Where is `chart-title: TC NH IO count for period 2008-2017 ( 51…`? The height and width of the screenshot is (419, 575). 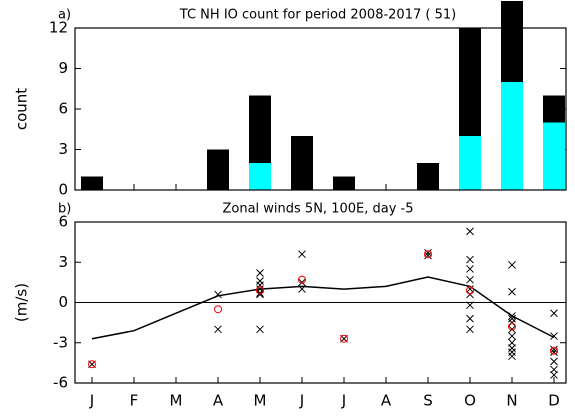
chart-title: TC NH IO count for period 2008-2017 ( 51… is located at coordinates (317, 15).